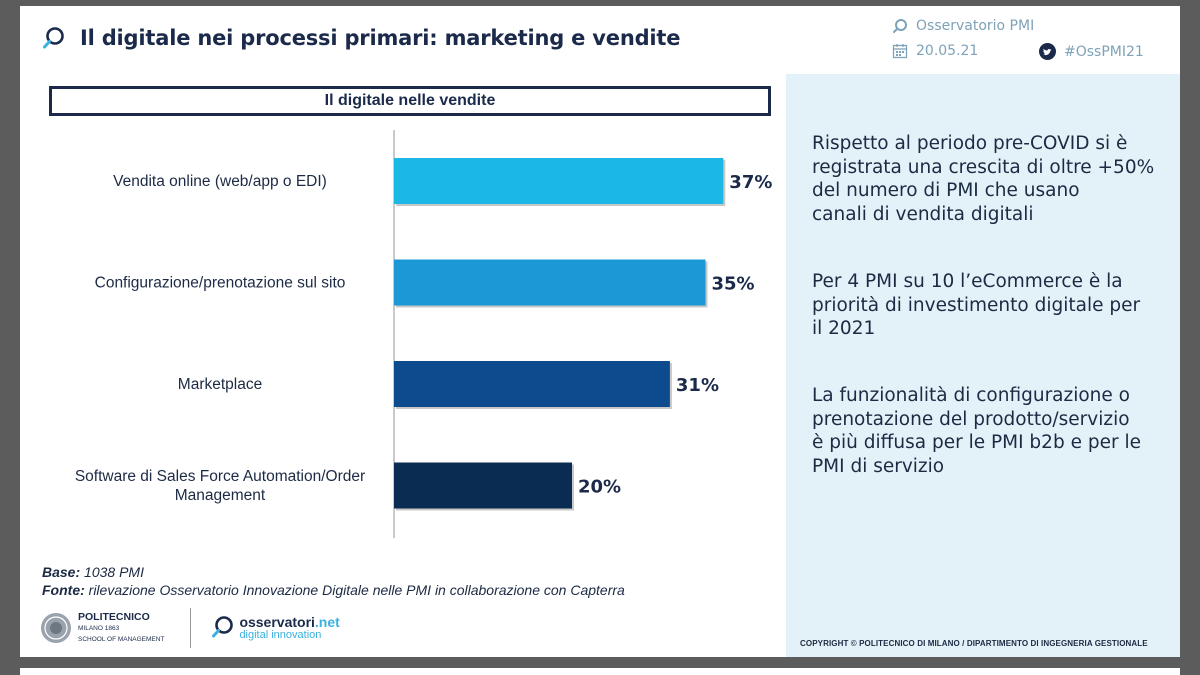 Image resolution: width=1200 pixels, height=675 pixels. What do you see at coordinates (61, 572) in the screenshot?
I see `base-label: Base:` at bounding box center [61, 572].